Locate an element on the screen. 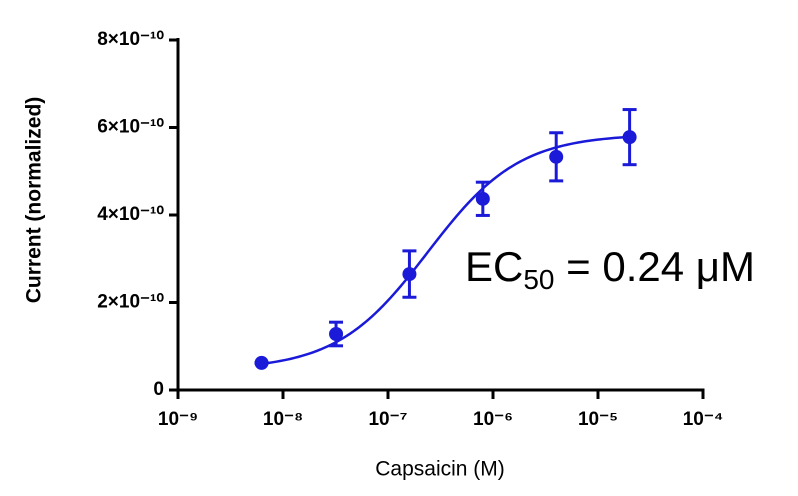 The image size is (798, 496). annotation: EC50 = 0.24 μM is located at coordinates (610, 269).